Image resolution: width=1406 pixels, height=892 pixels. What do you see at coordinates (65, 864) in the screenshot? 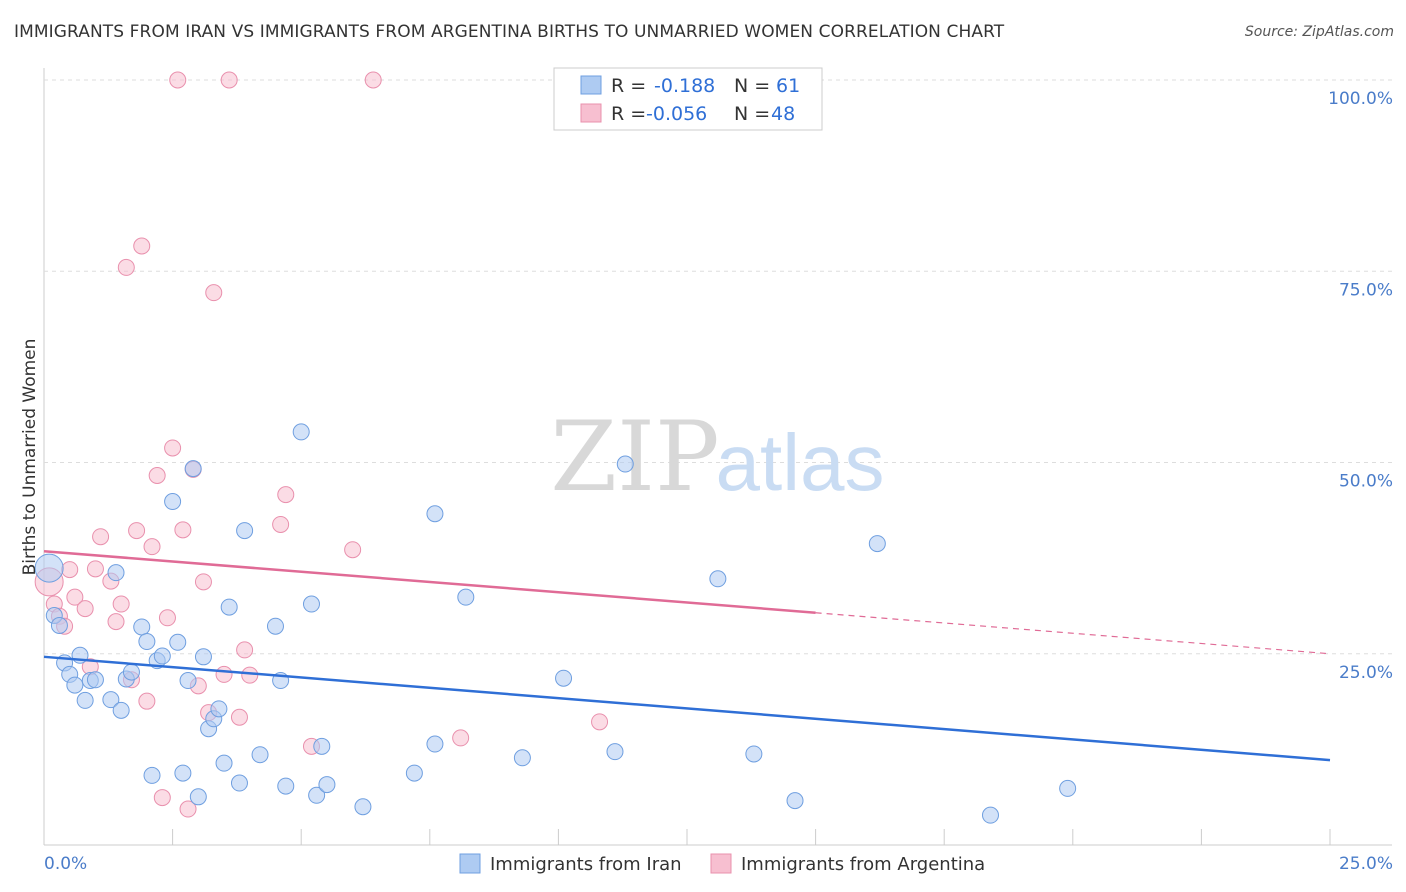
I see `x-tick-label-min: 0.0%` at bounding box center [65, 864].